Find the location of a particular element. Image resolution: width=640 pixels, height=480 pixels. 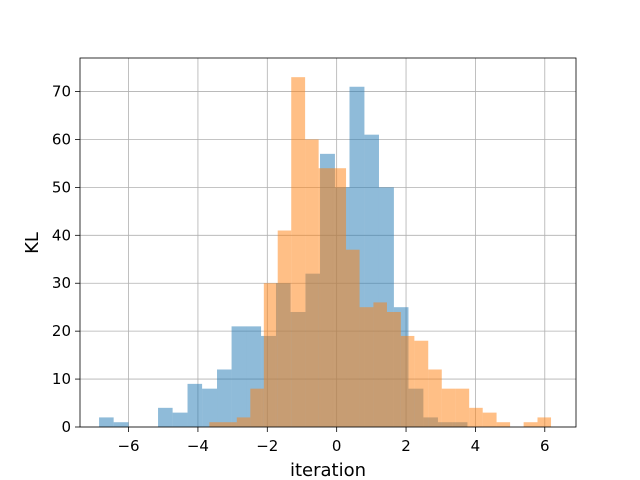

y-tick-label: 20 is located at coordinates (61, 331).